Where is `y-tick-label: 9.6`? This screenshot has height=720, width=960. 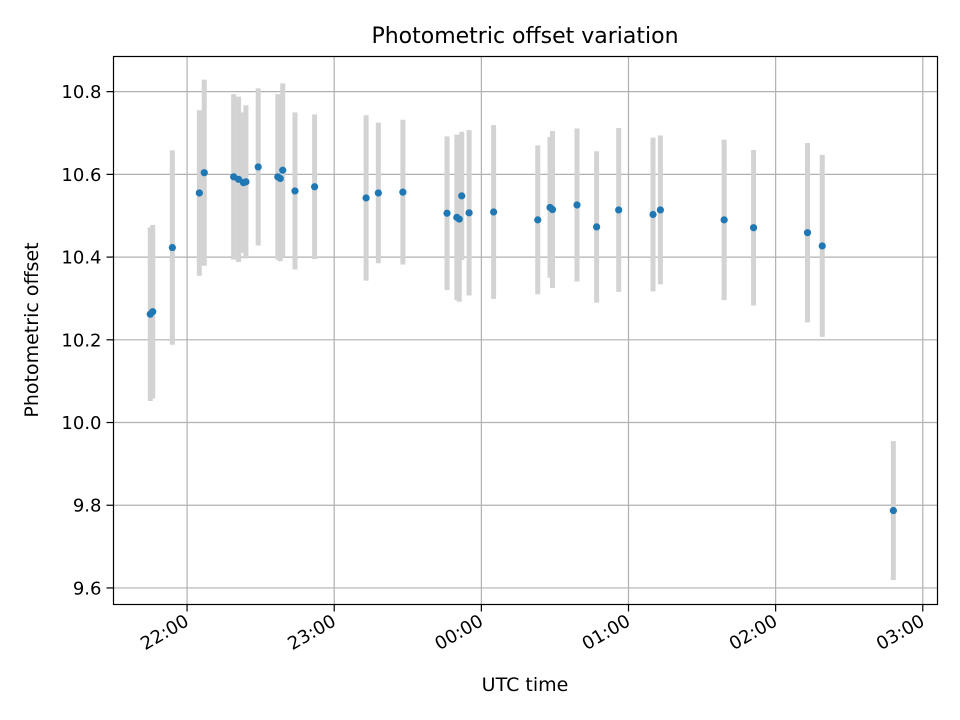 y-tick-label: 9.6 is located at coordinates (87, 588).